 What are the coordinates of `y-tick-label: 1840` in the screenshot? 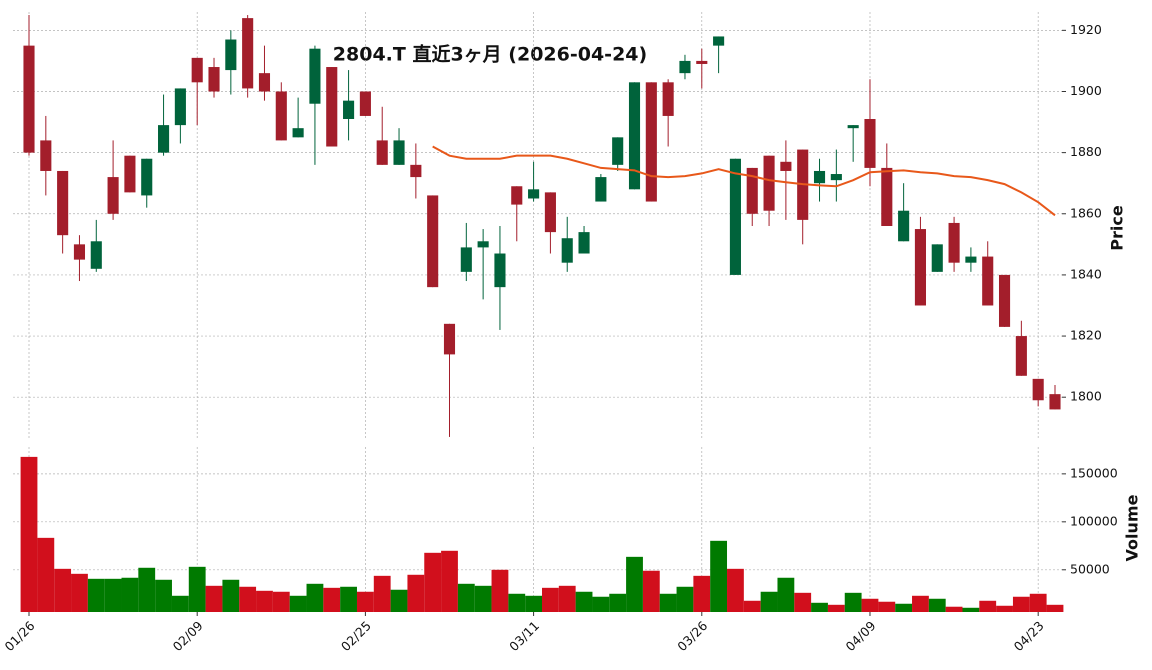 It's located at (1086, 273).